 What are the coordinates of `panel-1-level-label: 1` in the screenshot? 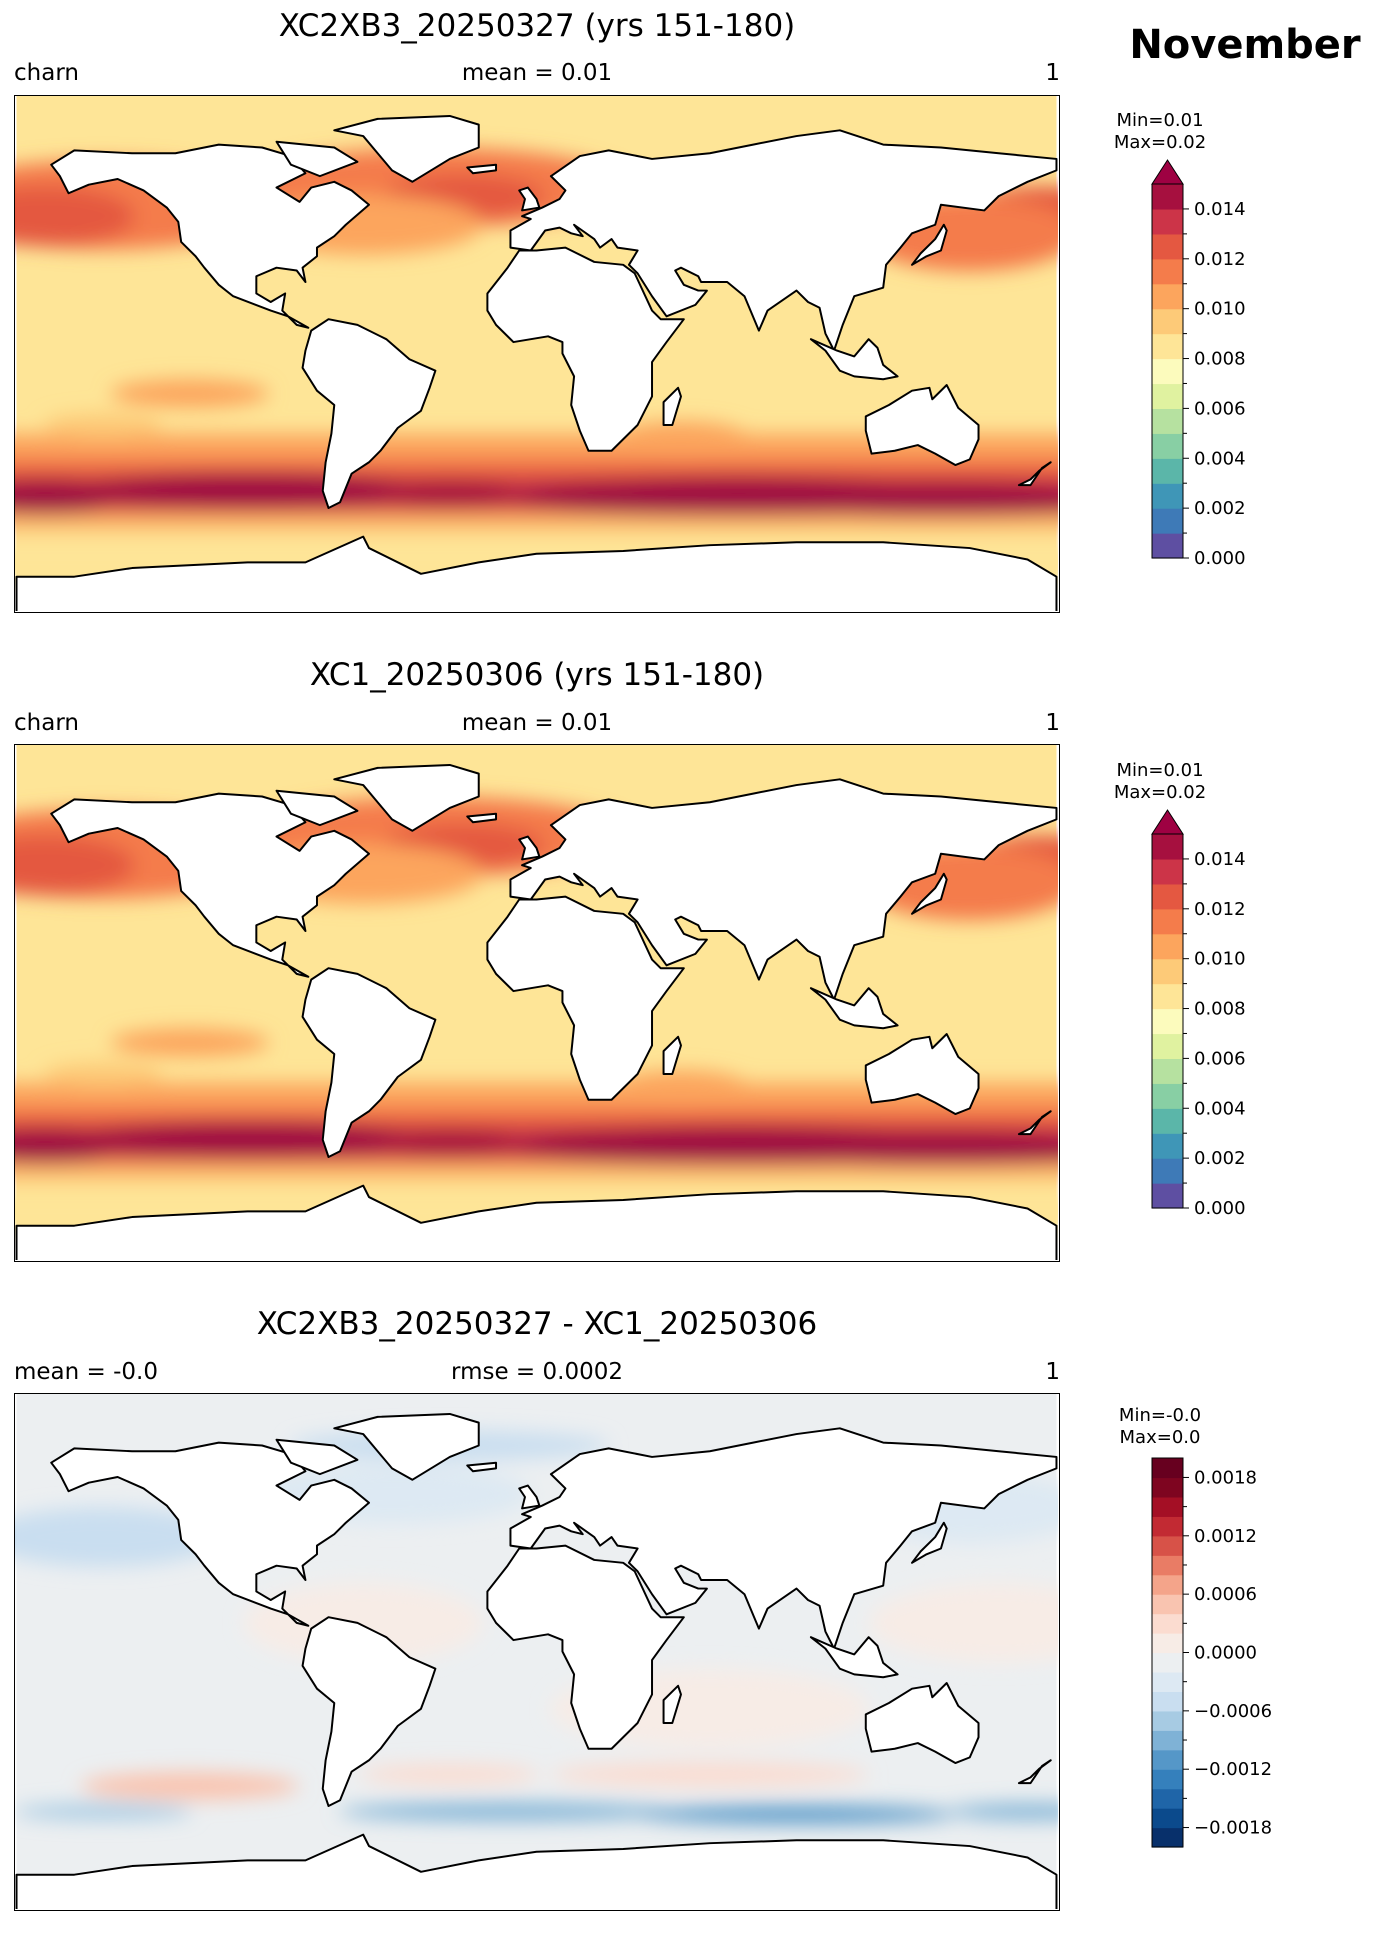 It's located at (1052, 73).